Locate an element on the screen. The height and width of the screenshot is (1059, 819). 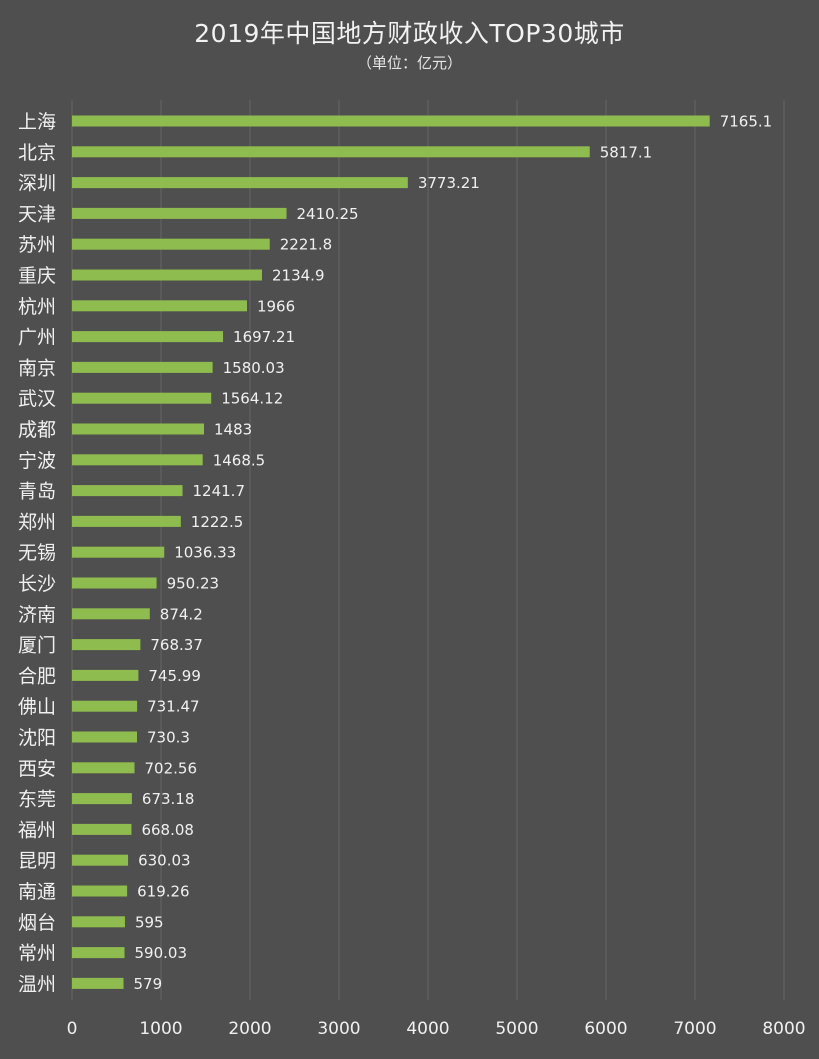
value-label: 950.23 is located at coordinates (193, 584).